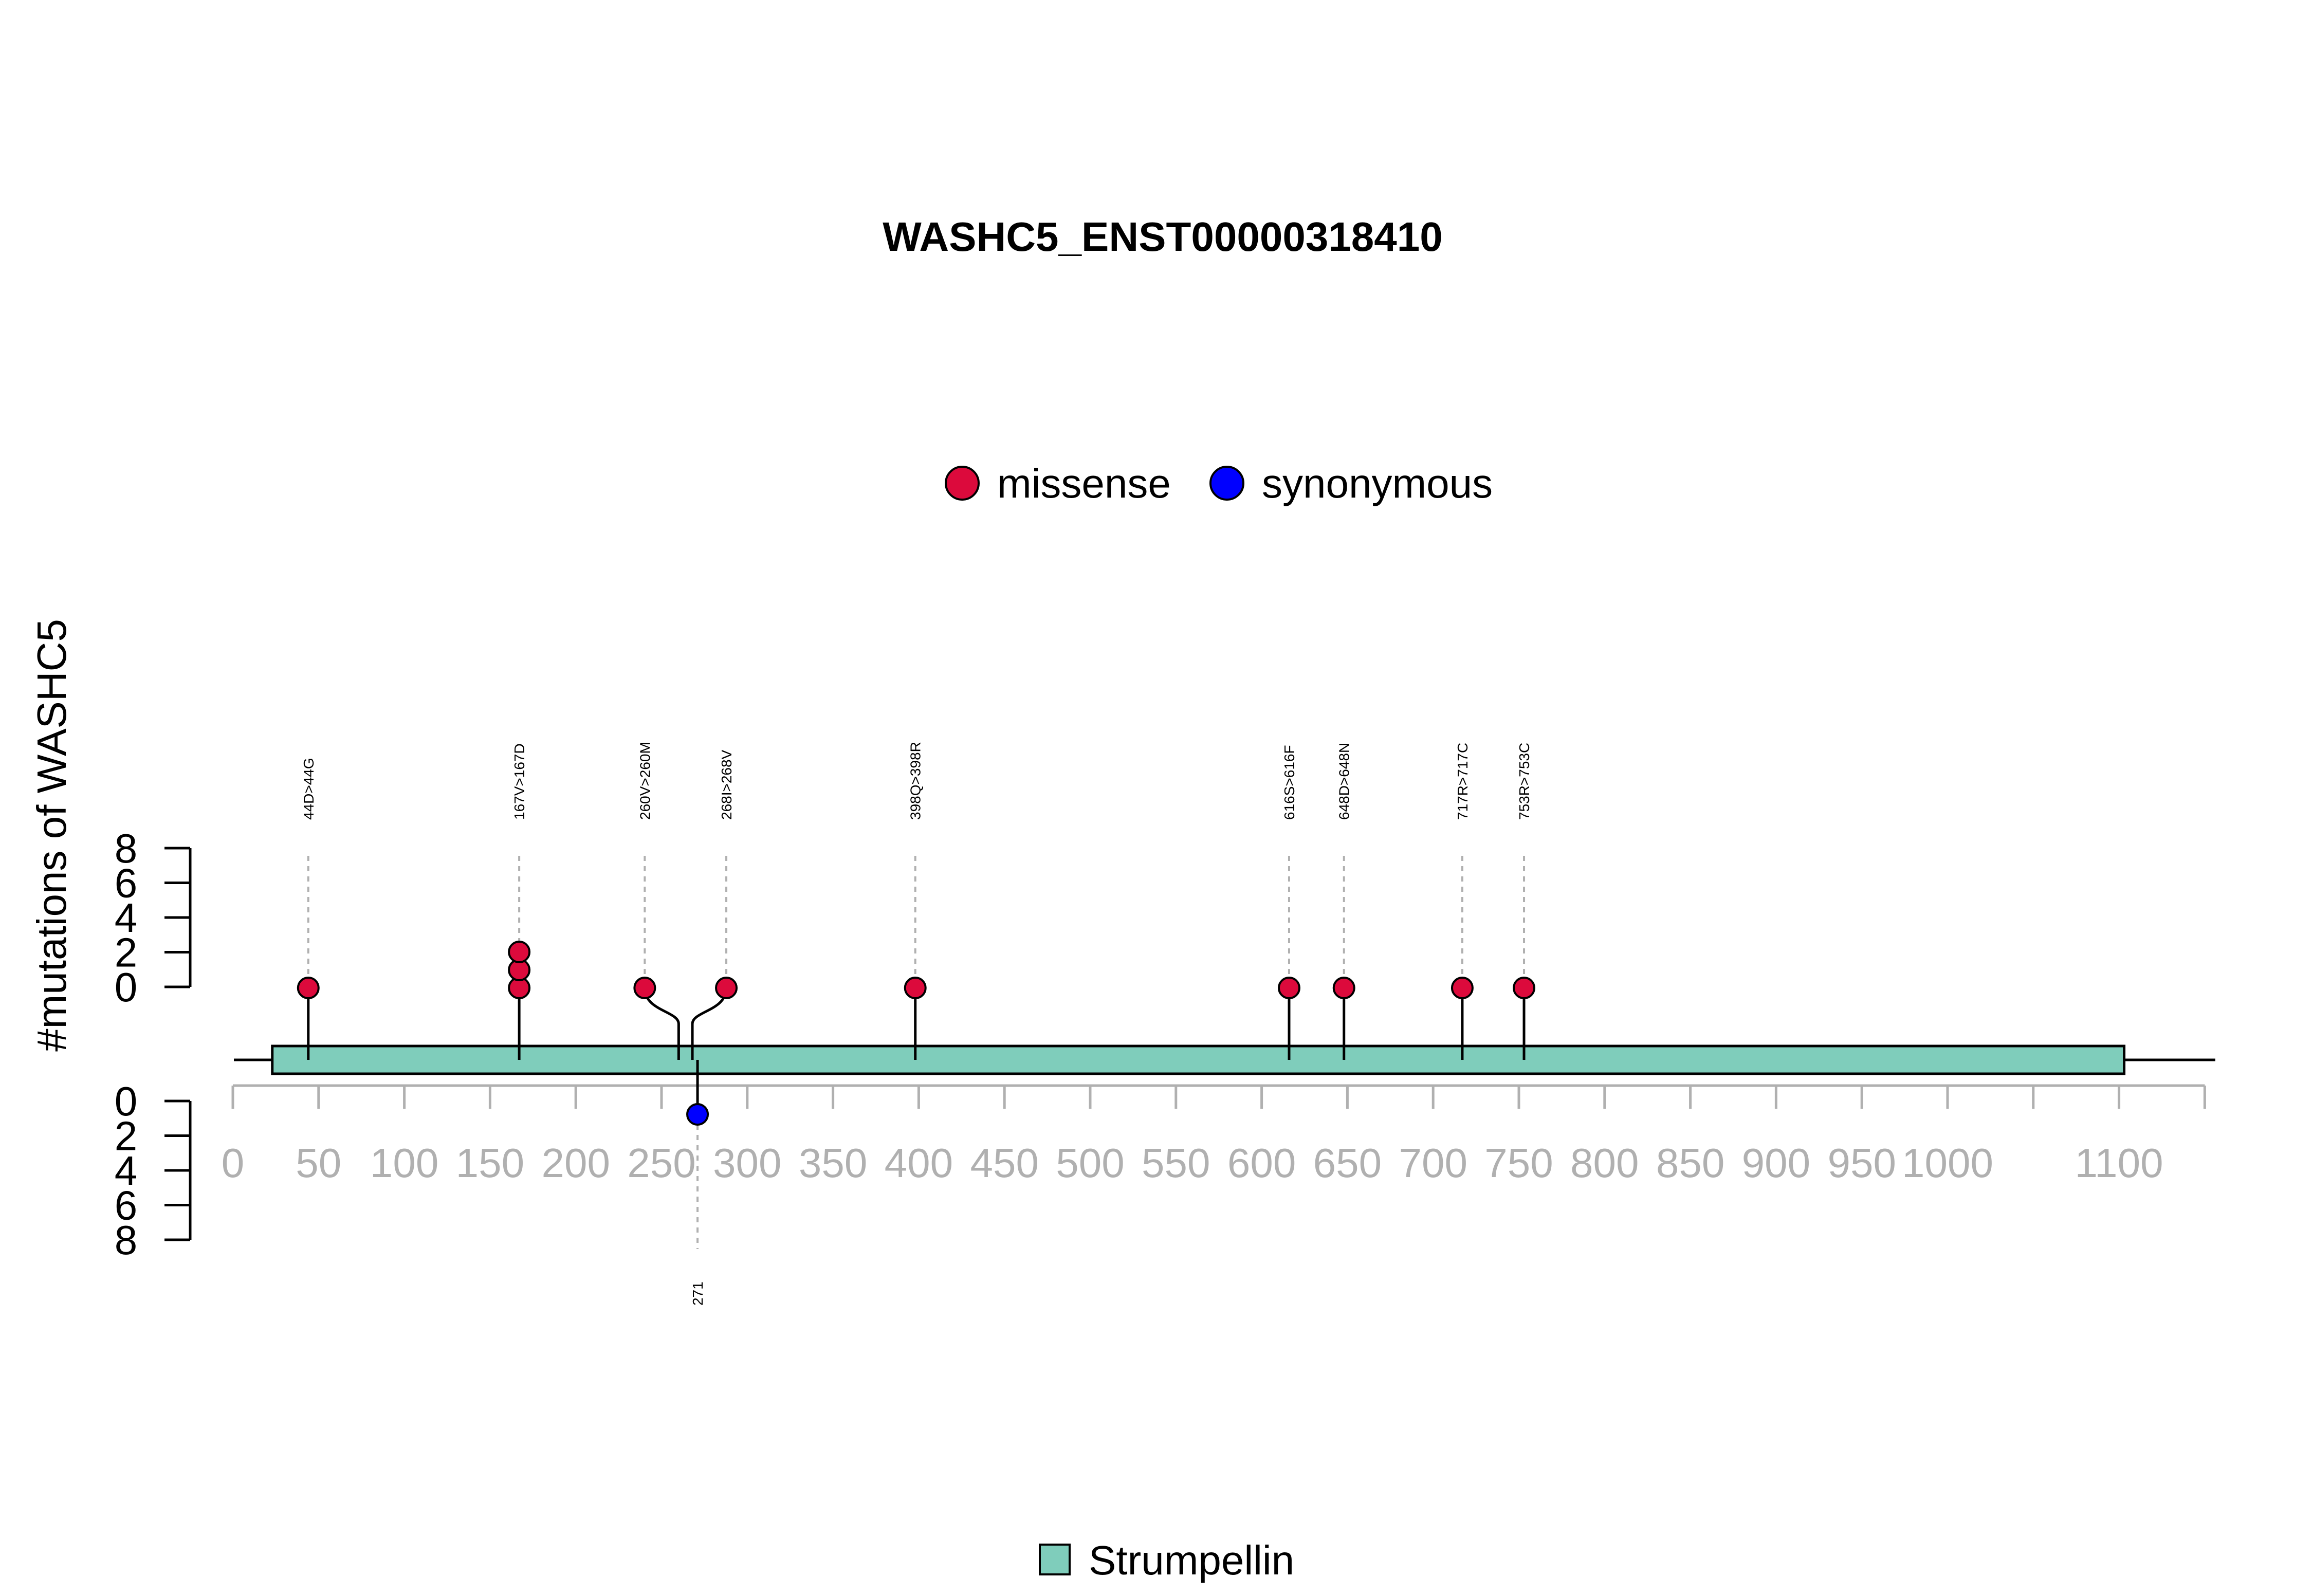 This screenshot has width=2313, height=1596. What do you see at coordinates (747, 1163) in the screenshot?
I see `position-axis-tick-label: 300` at bounding box center [747, 1163].